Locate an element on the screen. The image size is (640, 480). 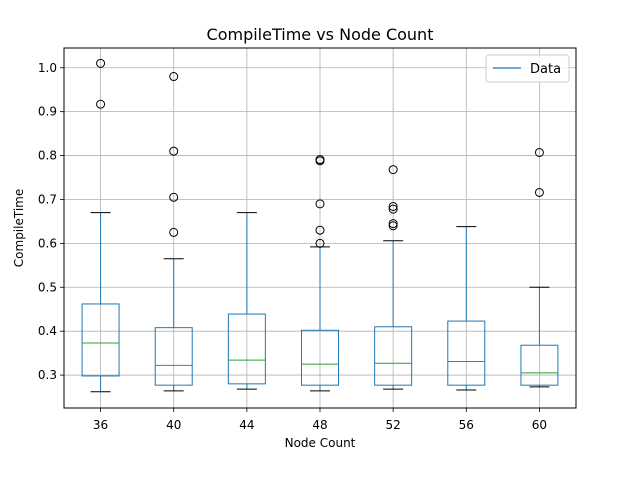
x-tick-label: 36 is located at coordinates (100, 425).